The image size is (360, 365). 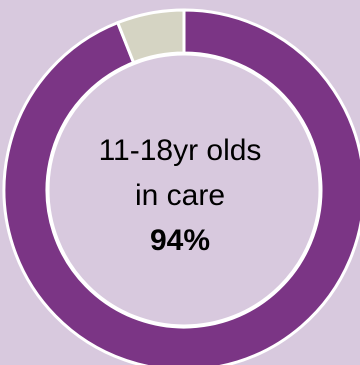 I want to click on center-label-percent: 94%, so click(x=180, y=240).